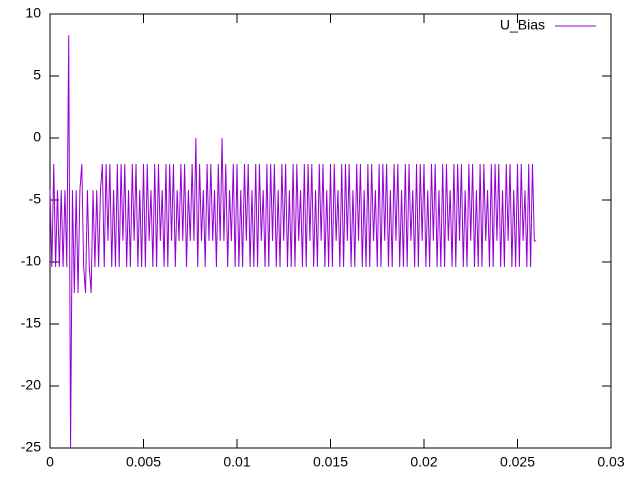 The height and width of the screenshot is (480, 640). Describe the element at coordinates (35, 199) in the screenshot. I see `y-tick-label: -5` at that location.